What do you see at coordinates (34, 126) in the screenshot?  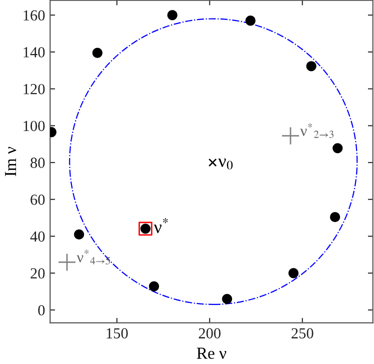 I see `y-tick-label: 100` at bounding box center [34, 126].